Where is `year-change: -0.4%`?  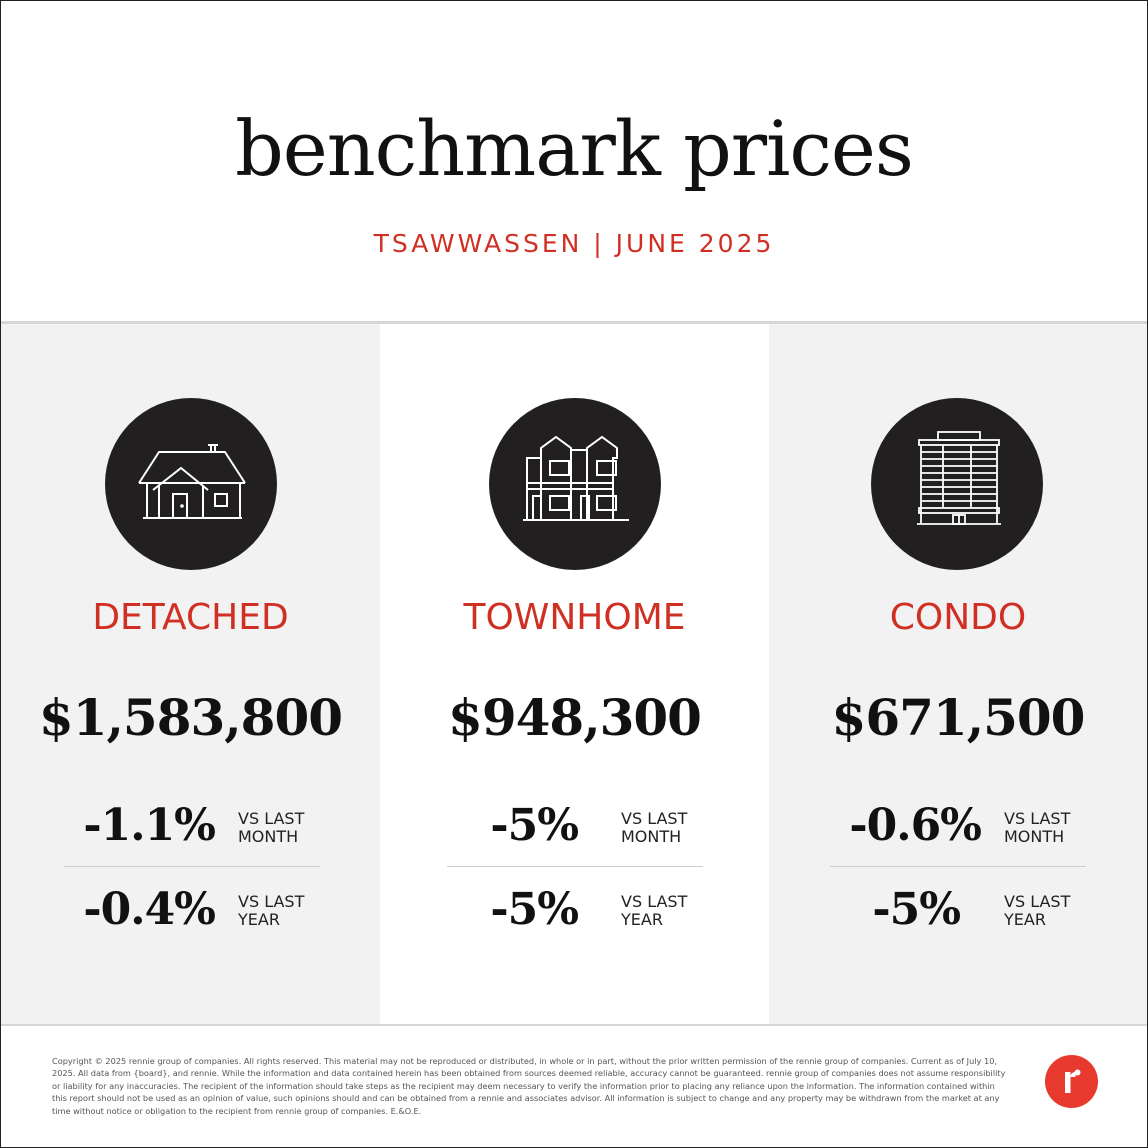
year-change: -0.4% is located at coordinates (138, 910).